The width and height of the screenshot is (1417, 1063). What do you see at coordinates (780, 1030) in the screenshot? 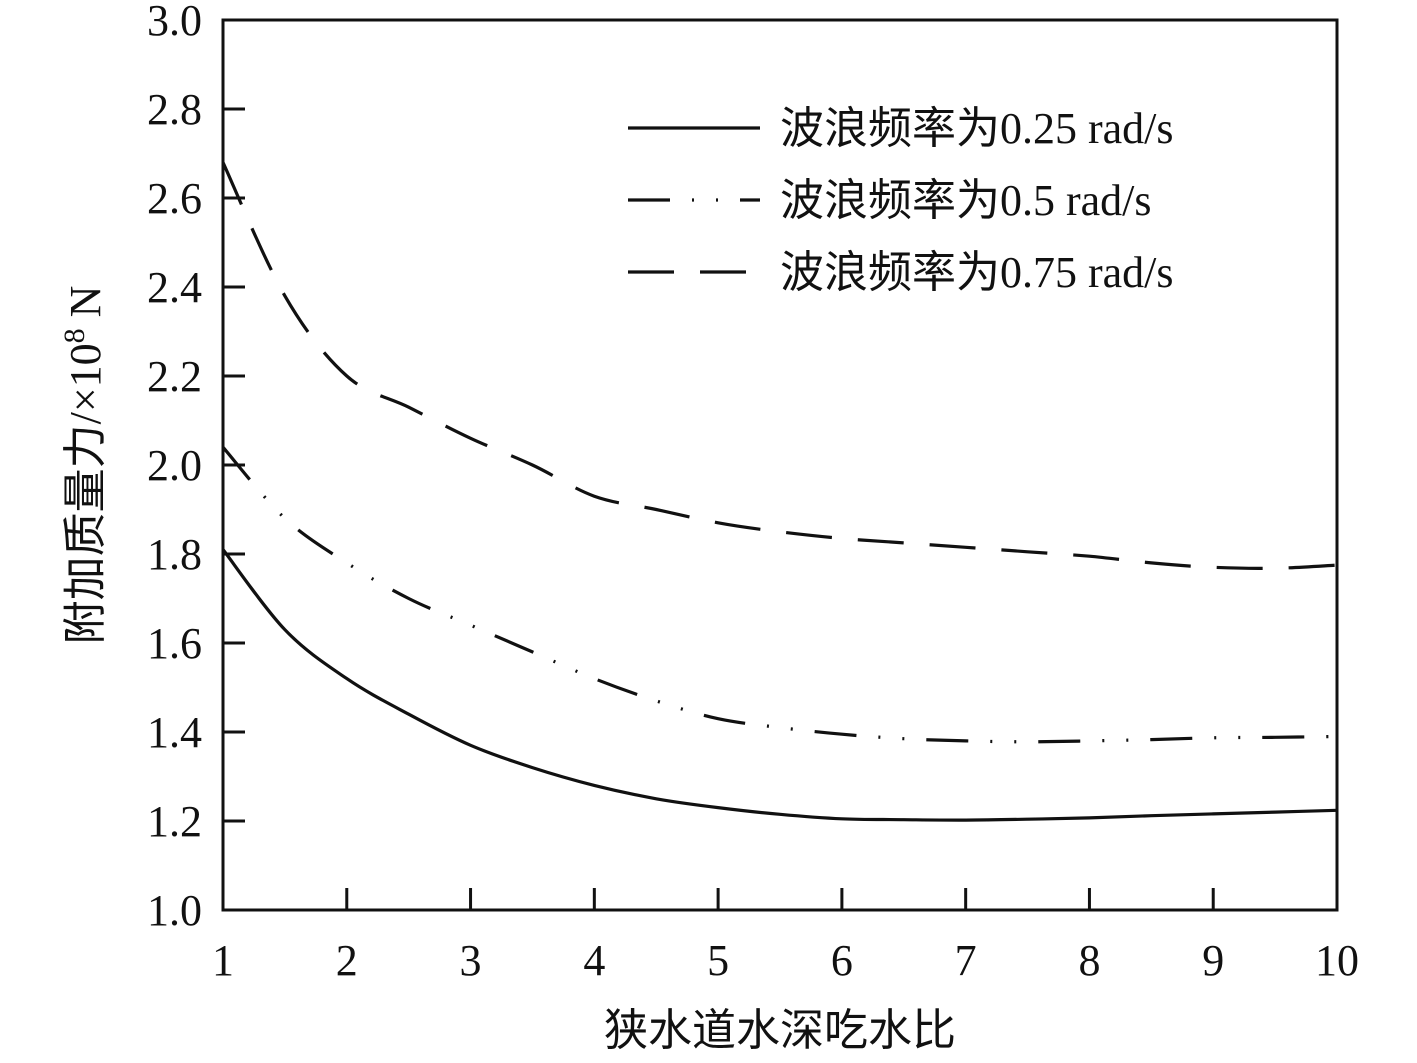
I see `x-axis-title: 狭水道水深吃水比` at bounding box center [780, 1030].